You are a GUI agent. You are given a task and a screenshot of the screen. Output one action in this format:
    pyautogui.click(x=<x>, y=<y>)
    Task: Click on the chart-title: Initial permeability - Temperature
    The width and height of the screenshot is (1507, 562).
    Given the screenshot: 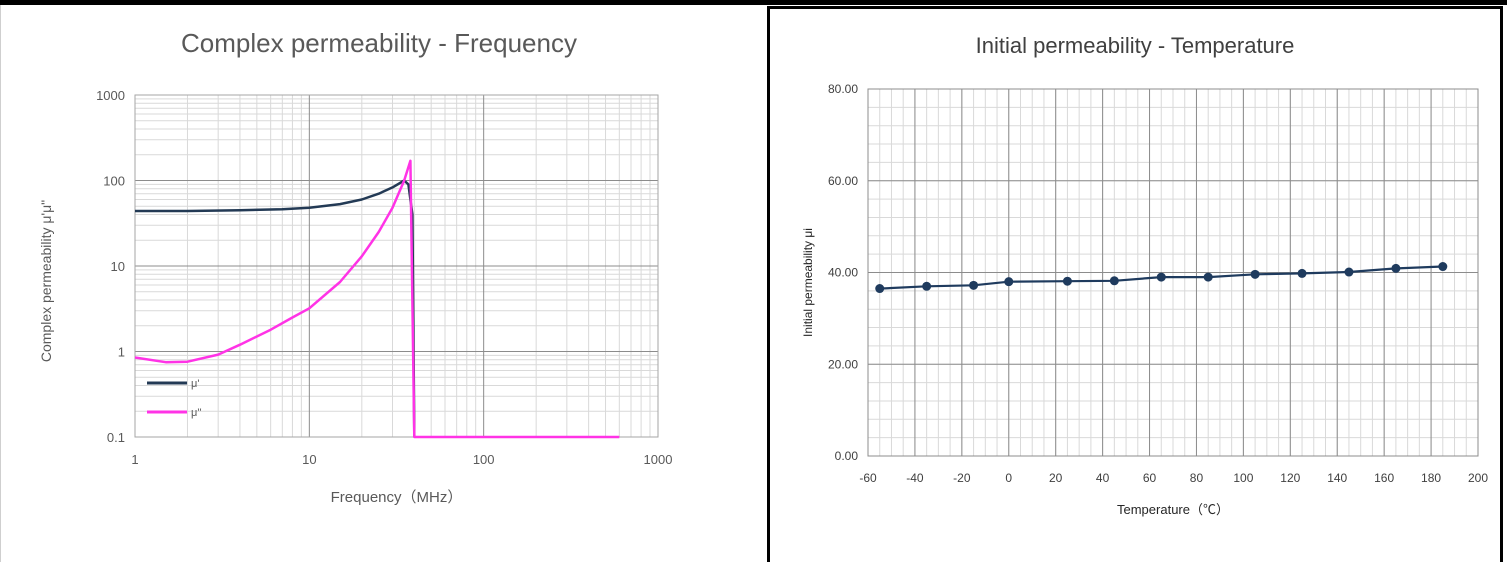 What is the action you would take?
    pyautogui.click(x=1135, y=45)
    